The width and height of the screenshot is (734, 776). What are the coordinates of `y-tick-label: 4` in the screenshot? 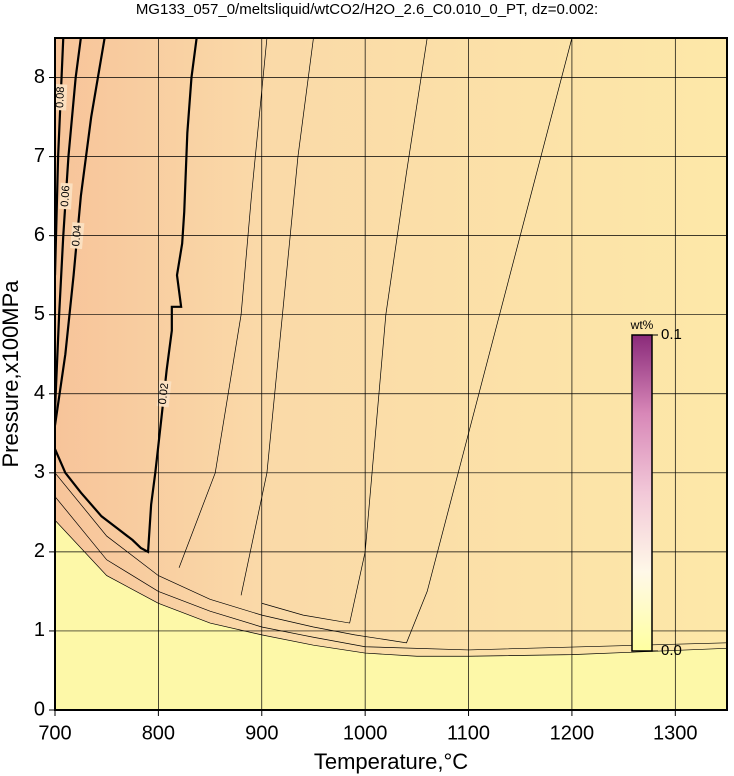 It's located at (39, 393).